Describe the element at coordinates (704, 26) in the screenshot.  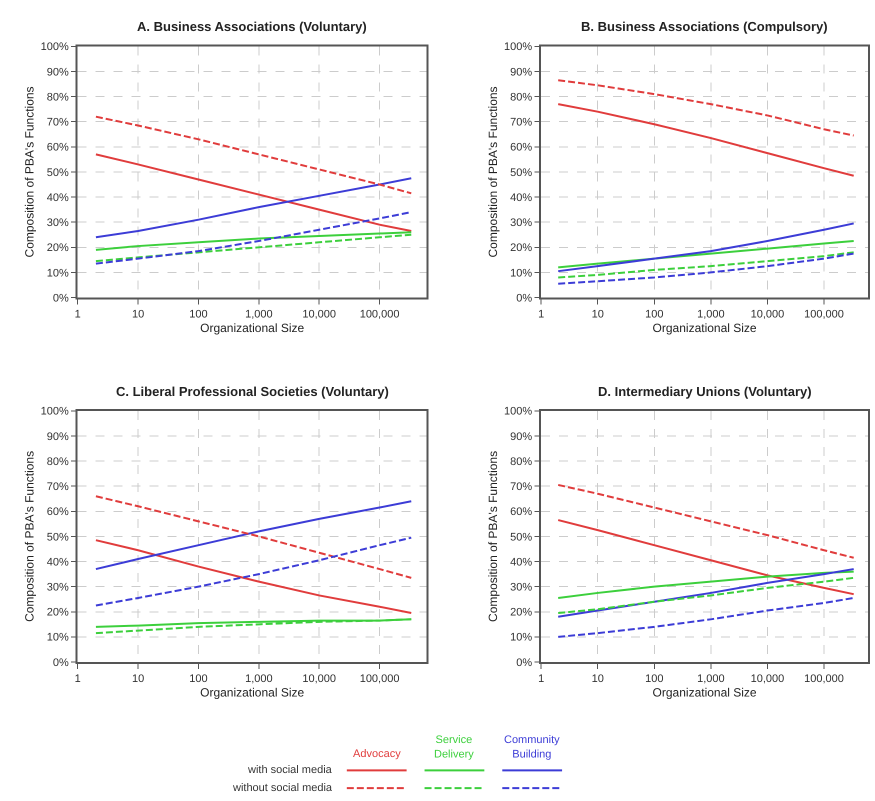
I see `chart-title: B. Business Associations (Compulsory)` at that location.